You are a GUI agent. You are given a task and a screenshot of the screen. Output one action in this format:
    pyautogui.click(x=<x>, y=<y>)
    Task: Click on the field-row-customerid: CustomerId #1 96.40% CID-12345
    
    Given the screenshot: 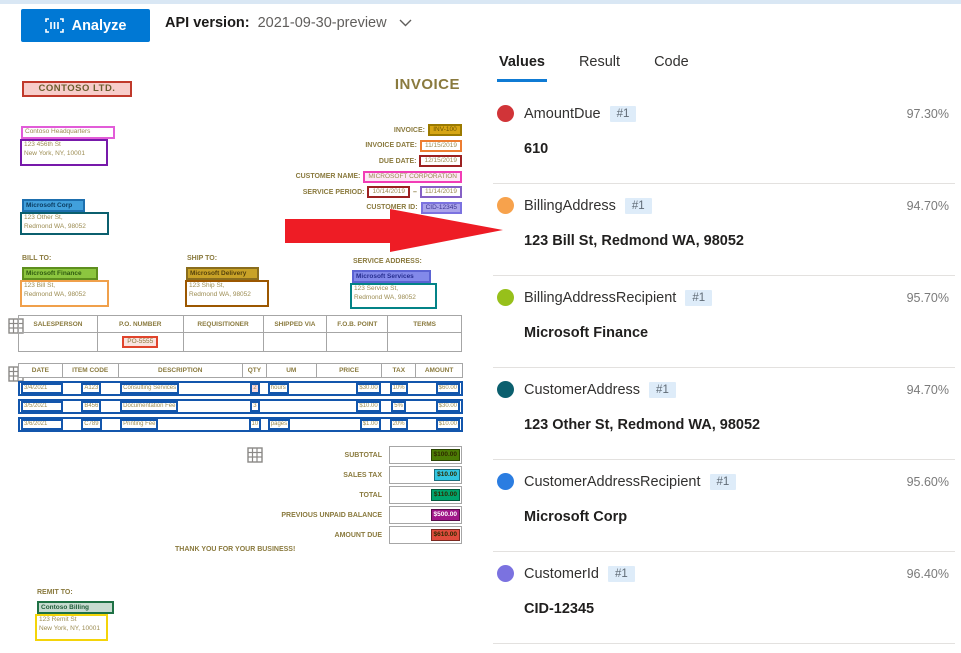 What is the action you would take?
    pyautogui.click(x=724, y=598)
    